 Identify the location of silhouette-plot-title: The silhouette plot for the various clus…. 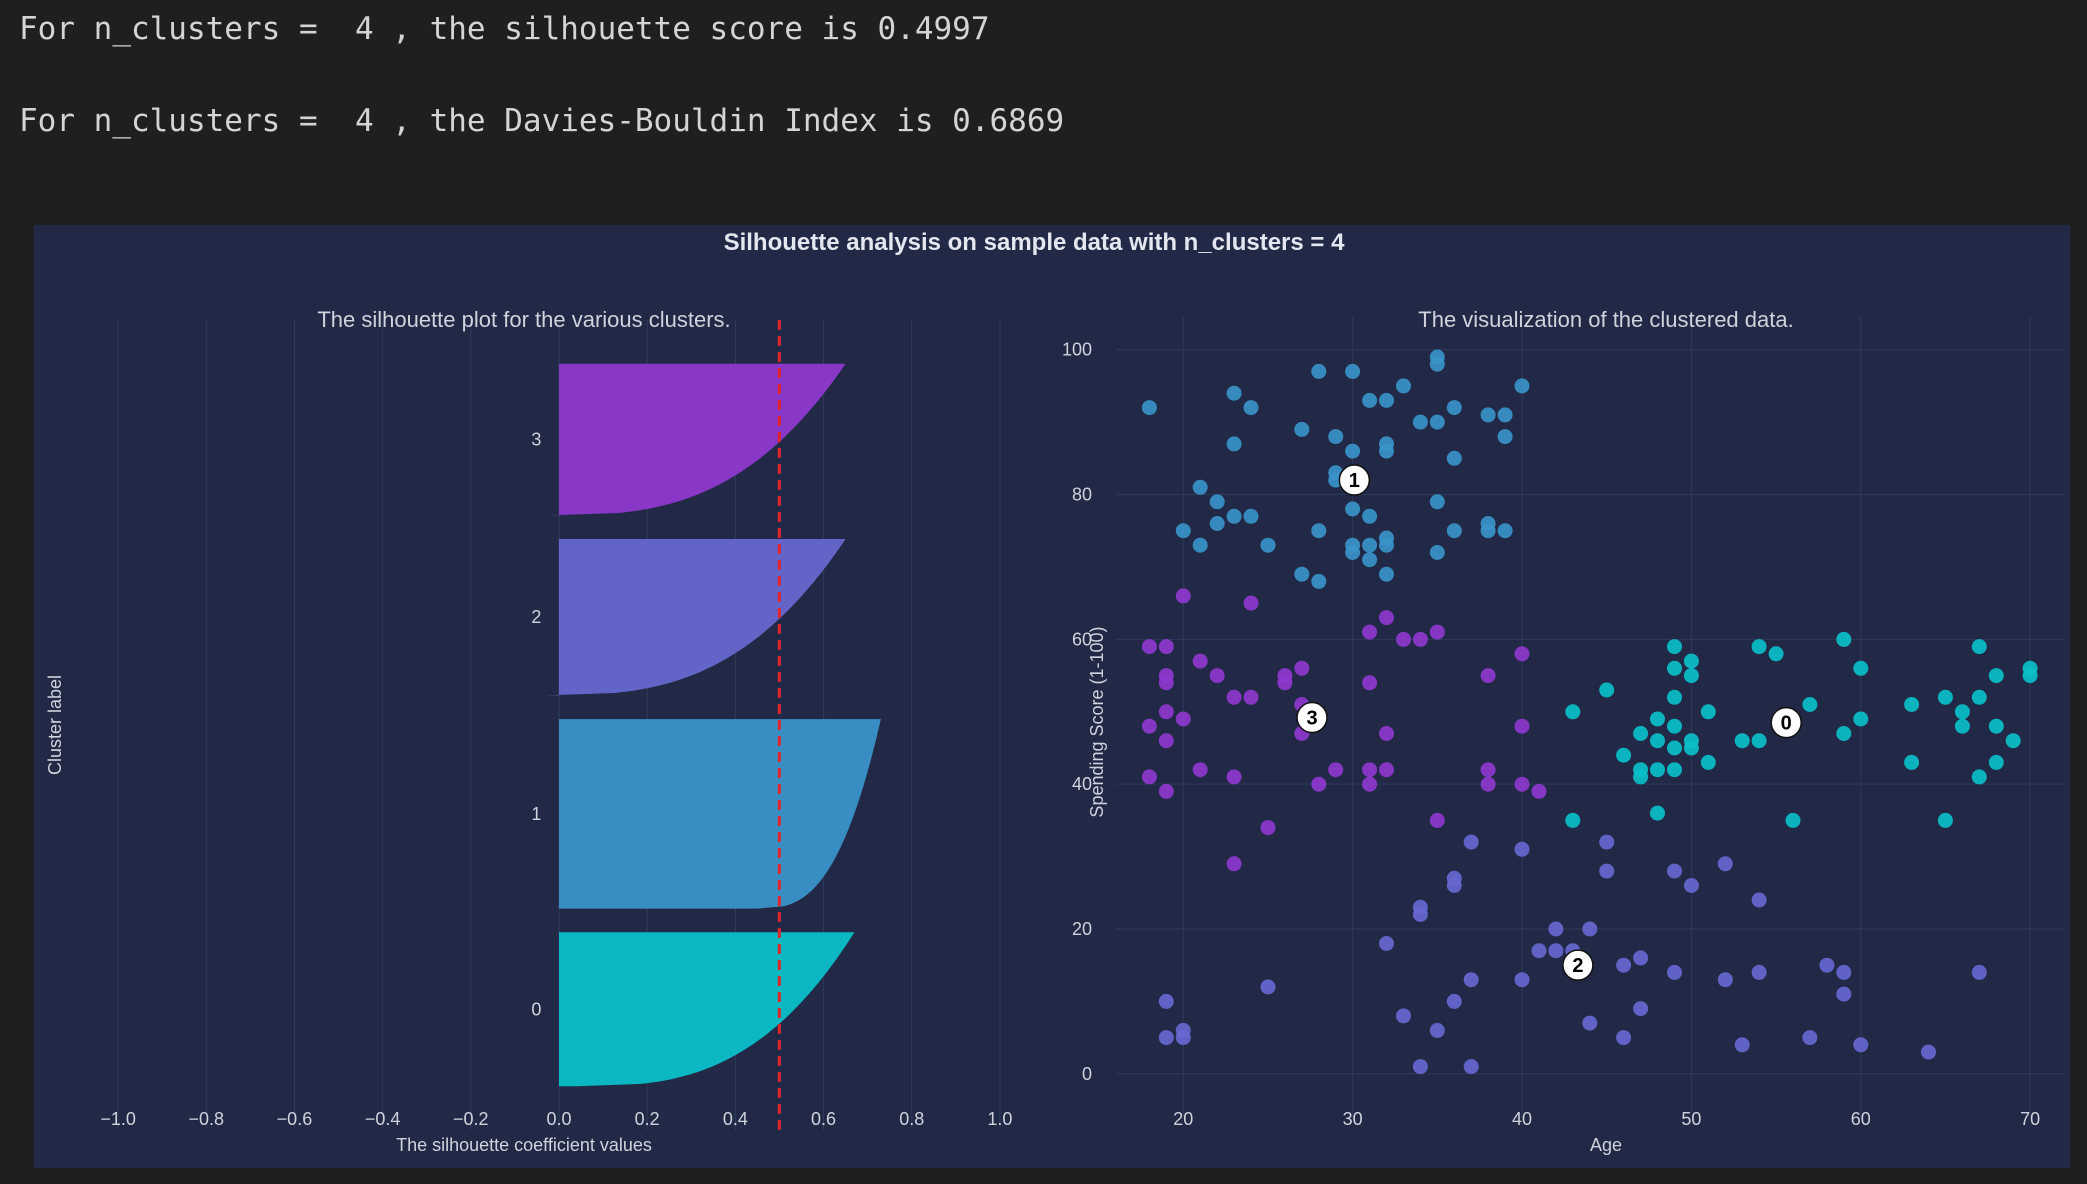
(523, 319).